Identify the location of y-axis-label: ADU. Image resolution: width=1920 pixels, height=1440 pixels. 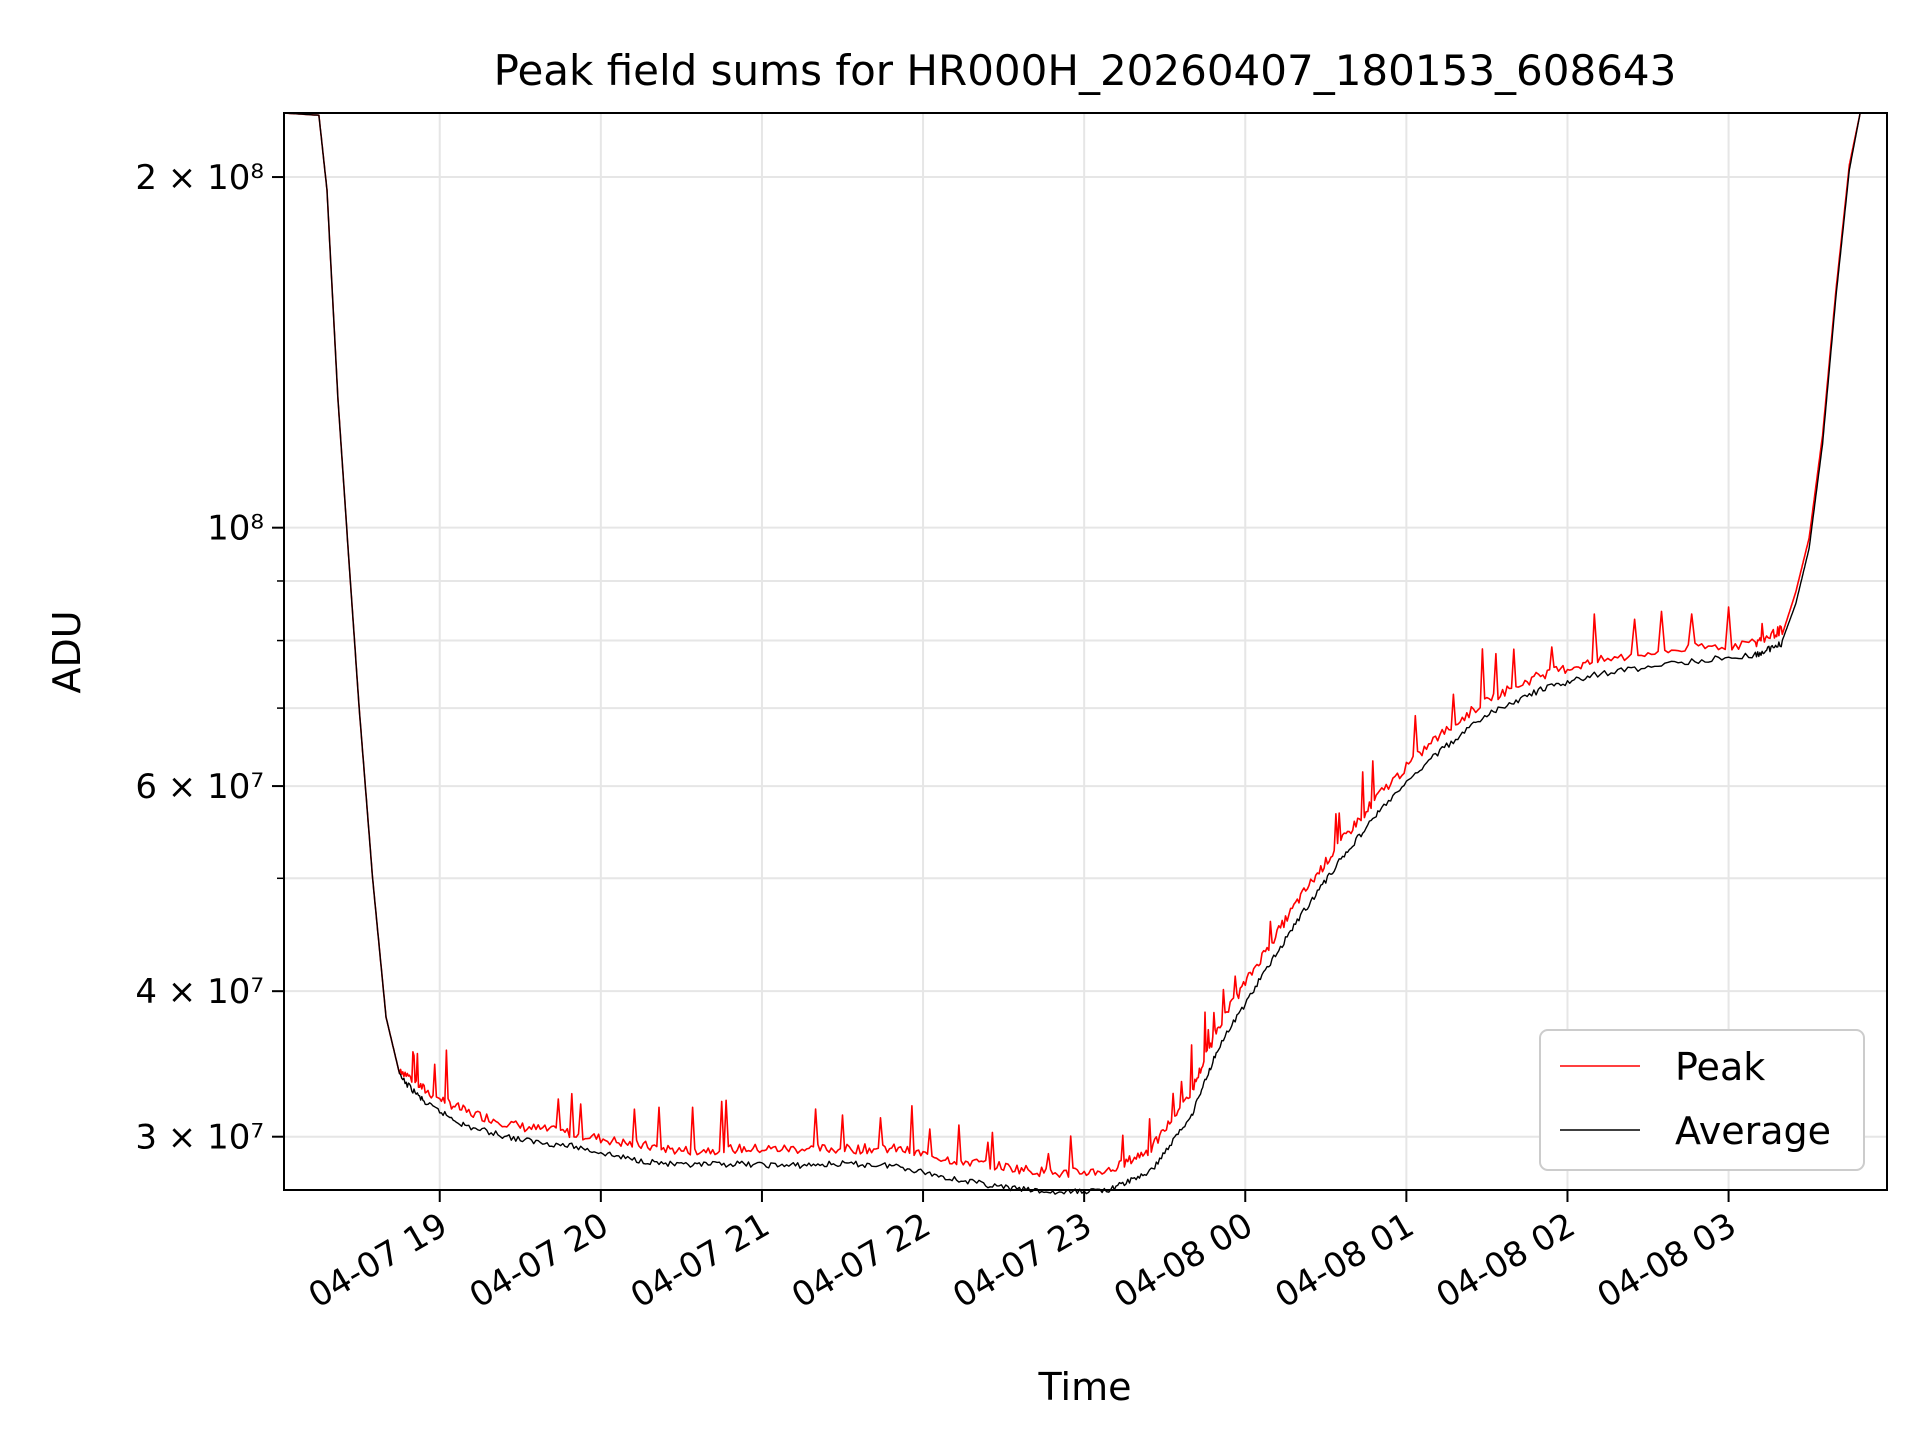
(67, 651).